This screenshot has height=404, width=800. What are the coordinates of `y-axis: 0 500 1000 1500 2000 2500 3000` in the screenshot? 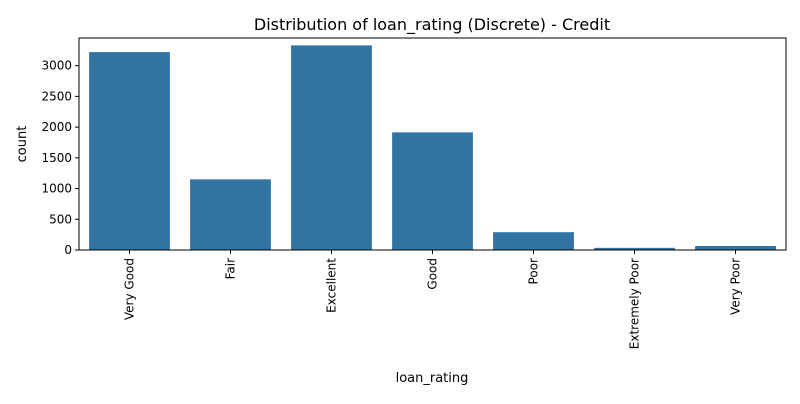 It's located at (60, 158).